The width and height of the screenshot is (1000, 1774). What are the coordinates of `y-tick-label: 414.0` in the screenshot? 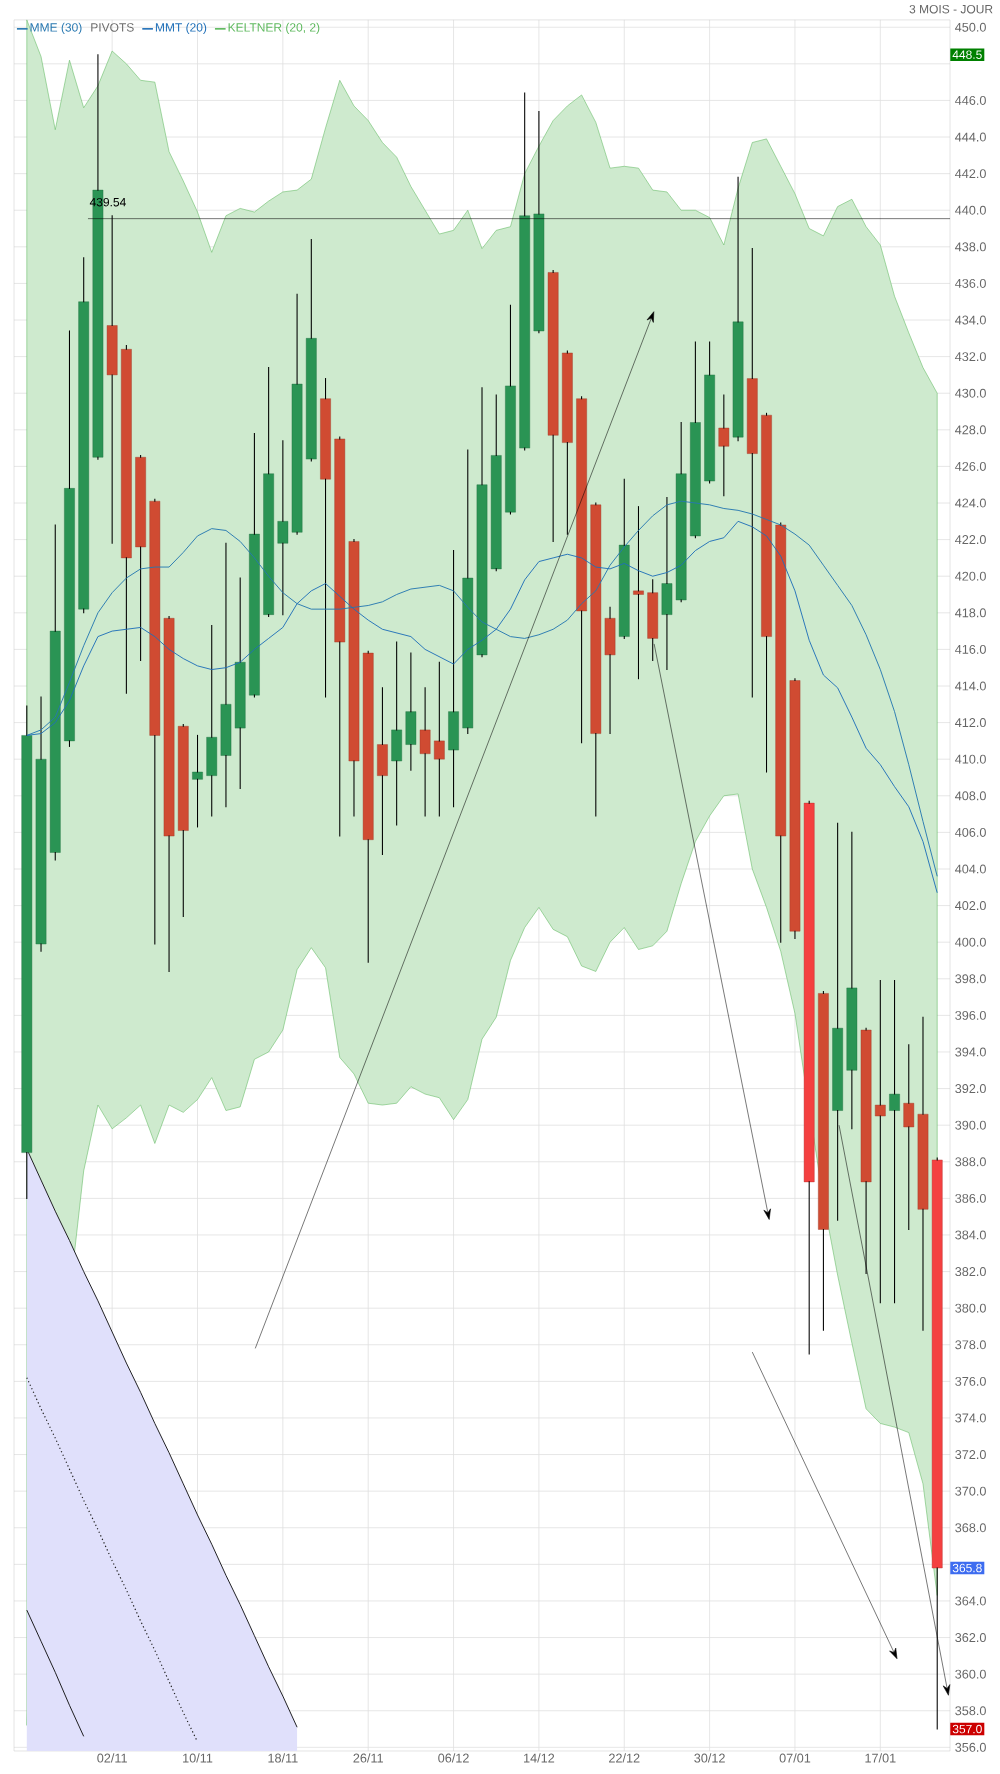 It's located at (970, 686).